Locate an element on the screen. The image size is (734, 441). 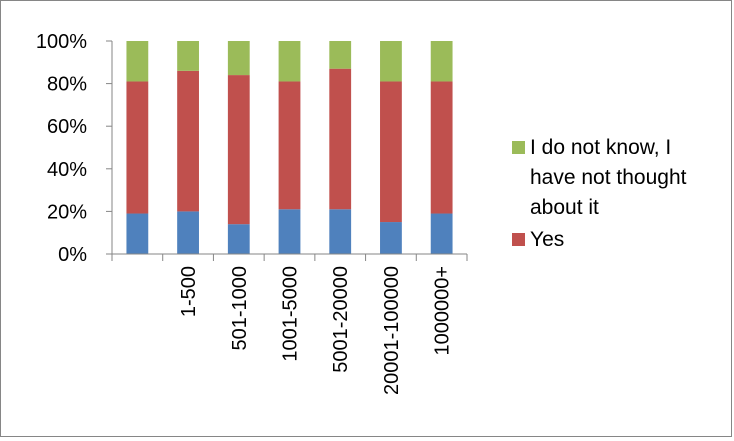
legend-label: Yes is located at coordinates (547, 239).